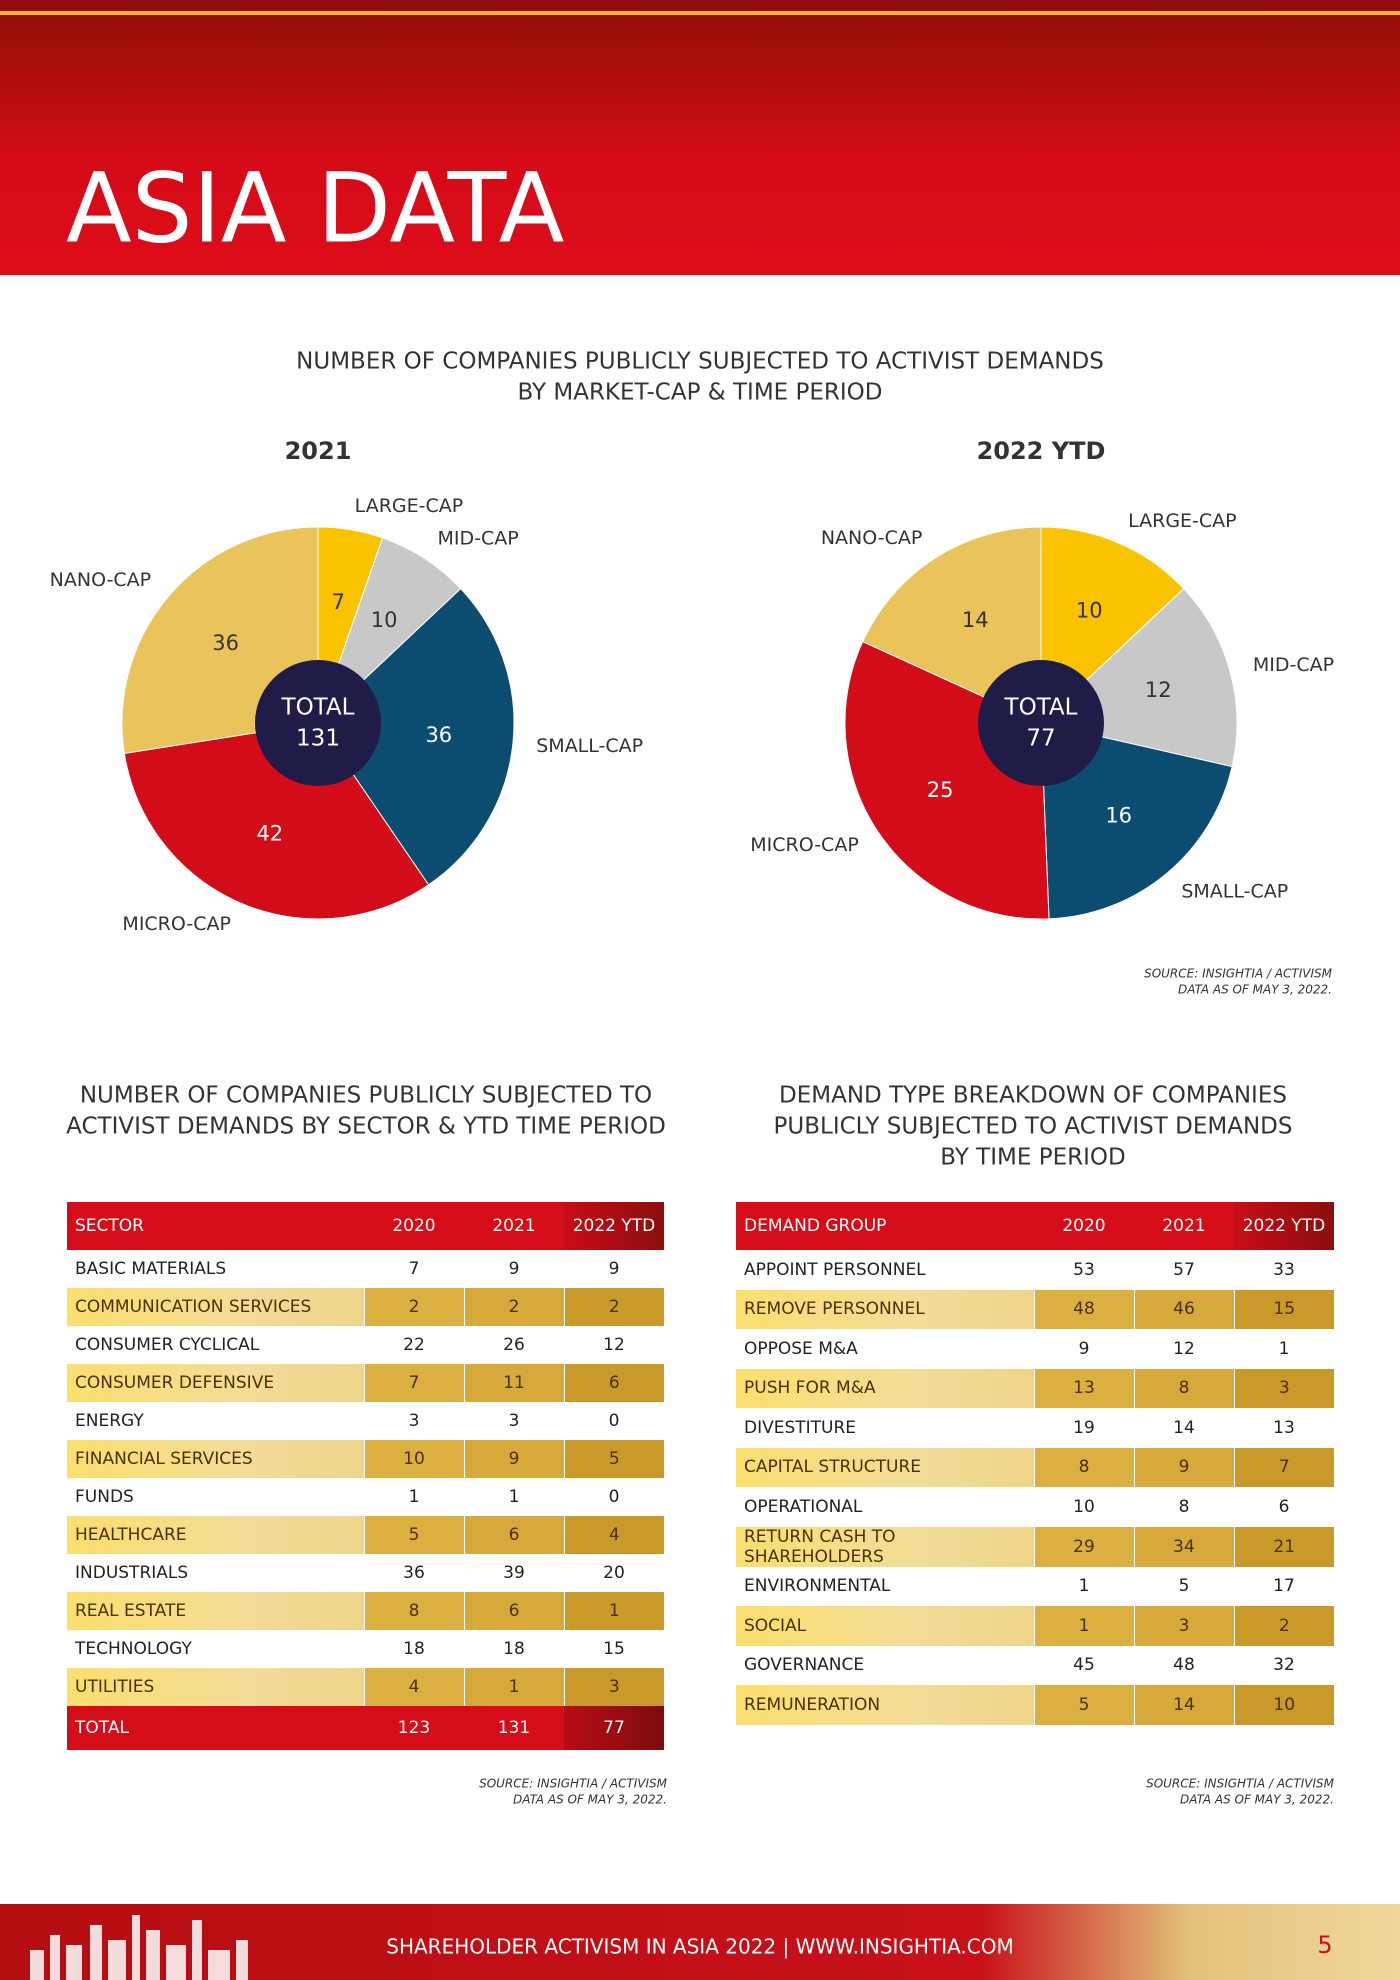 This screenshot has width=1400, height=1980. Describe the element at coordinates (1284, 1427) in the screenshot. I see `cell-value: 13` at that location.